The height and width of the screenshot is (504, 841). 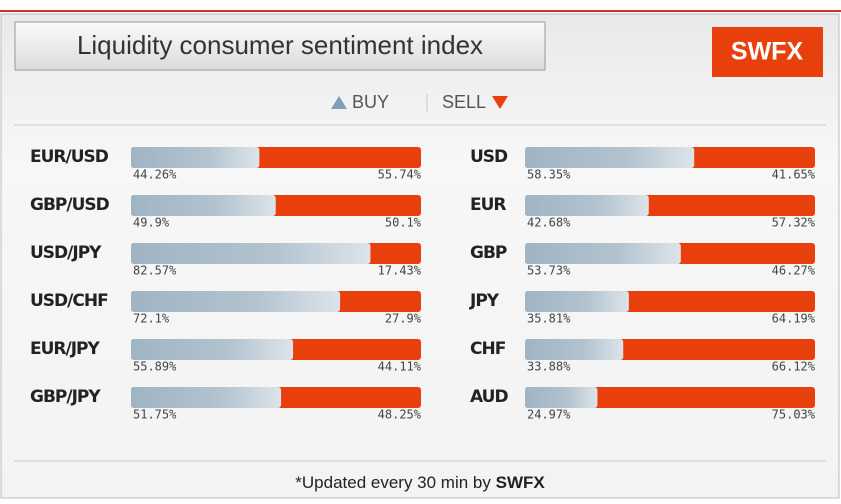 I want to click on sell-bar, so click(x=670, y=397).